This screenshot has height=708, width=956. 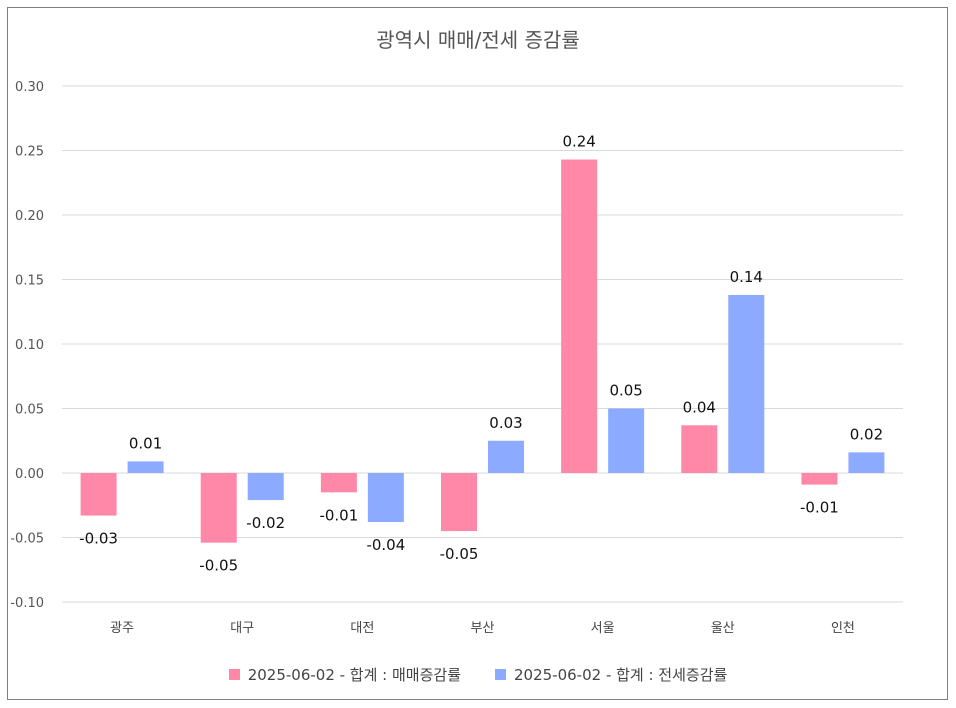 What do you see at coordinates (621, 675) in the screenshot?
I see `legend-label-jeonse: 2025-06-02 - 합계 : 전세증감률` at bounding box center [621, 675].